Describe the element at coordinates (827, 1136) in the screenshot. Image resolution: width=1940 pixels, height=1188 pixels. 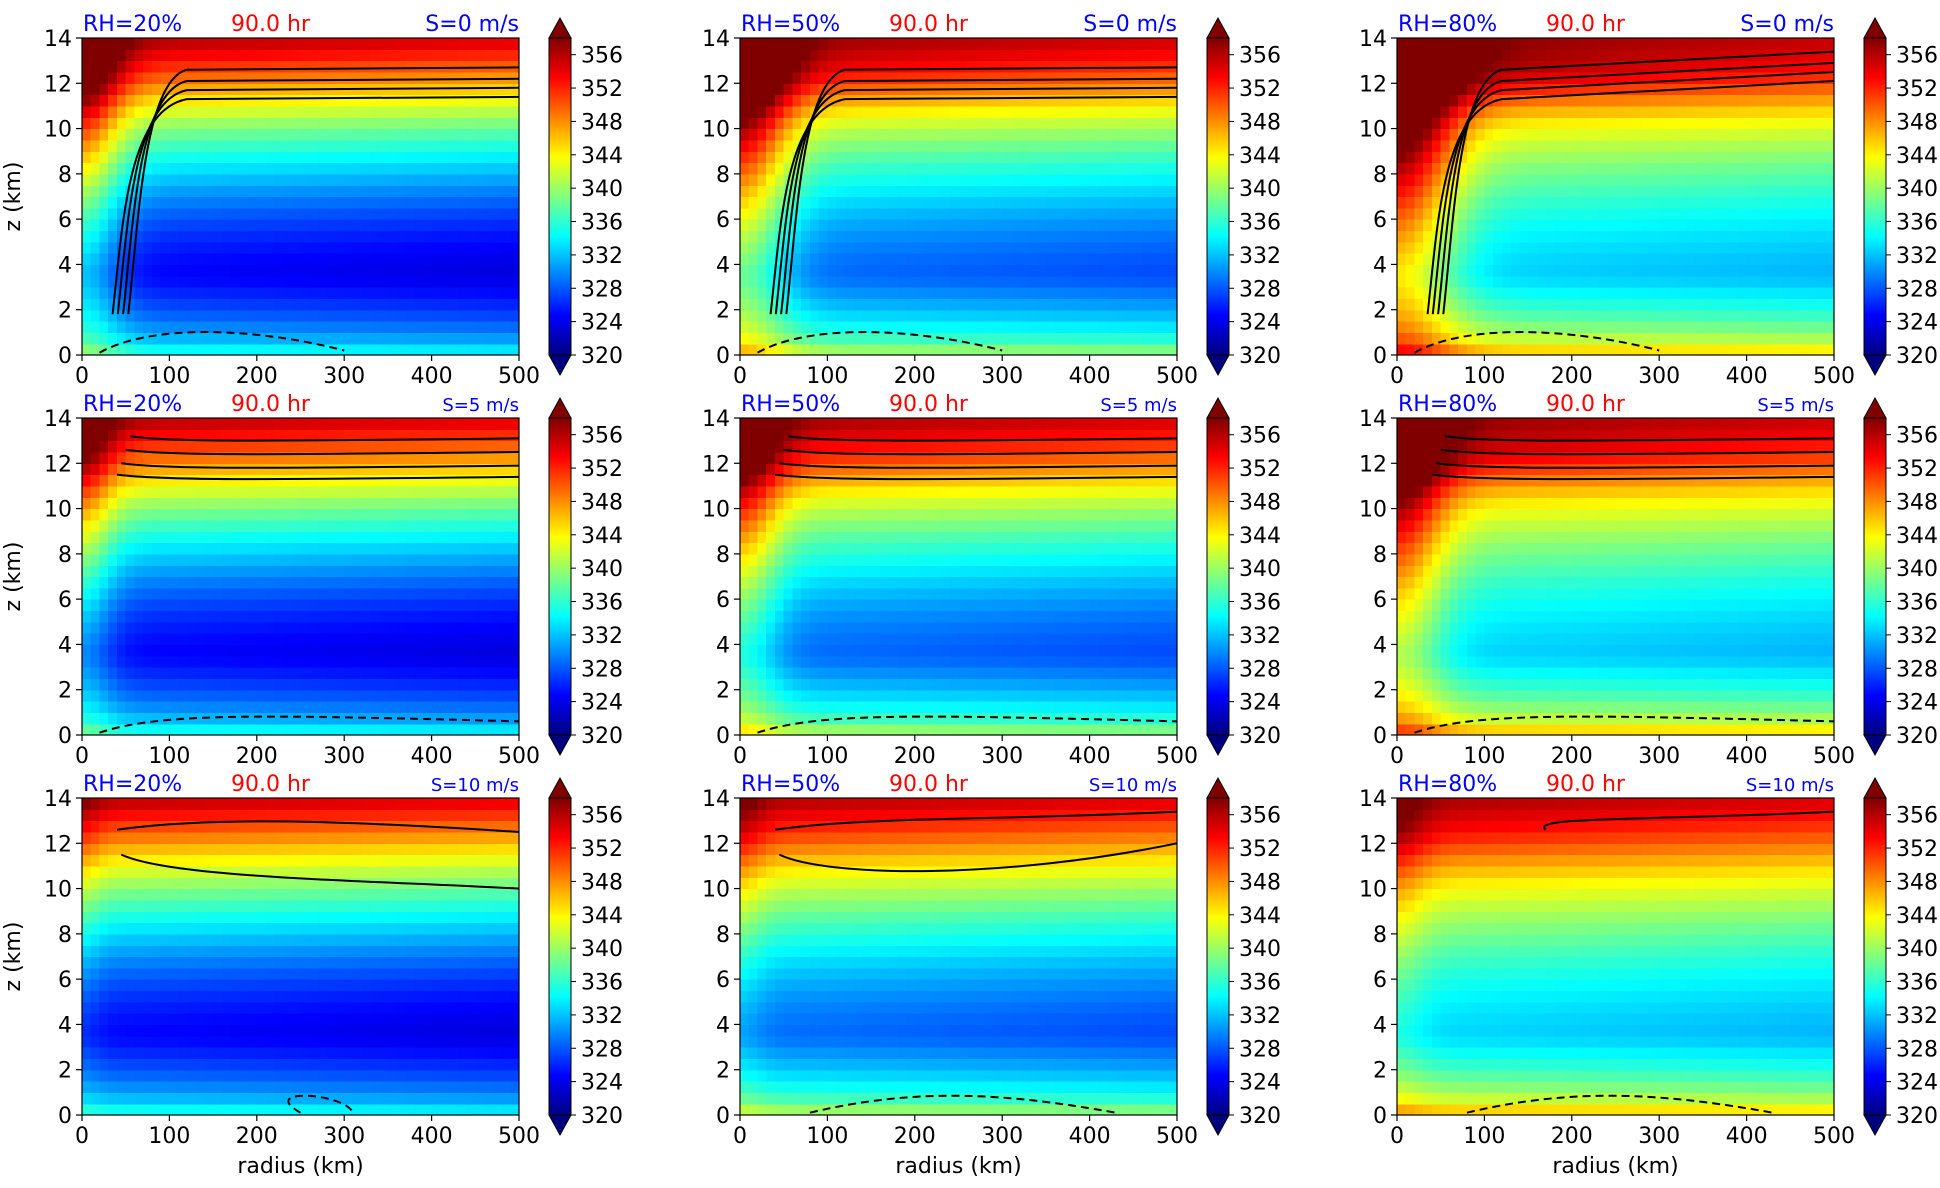
I see `x-tick-label: 100` at that location.